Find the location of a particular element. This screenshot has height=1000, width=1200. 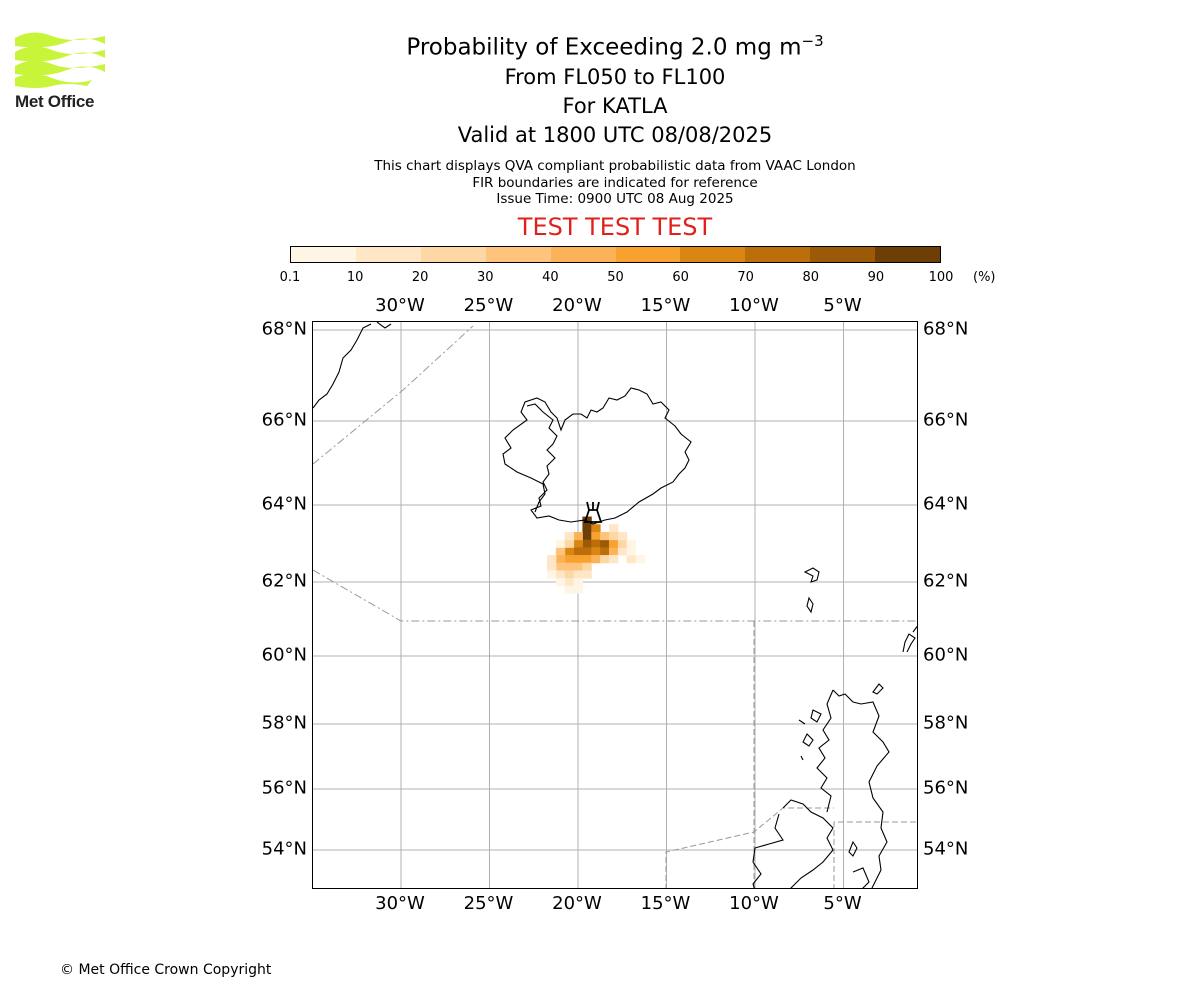

coast-northern-england is located at coordinates (861, 877).